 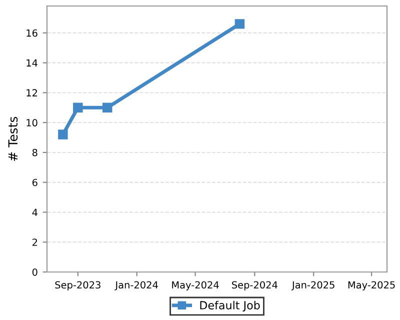 What do you see at coordinates (312, 285) in the screenshot?
I see `x-tick-label: Jan-2025` at bounding box center [312, 285].